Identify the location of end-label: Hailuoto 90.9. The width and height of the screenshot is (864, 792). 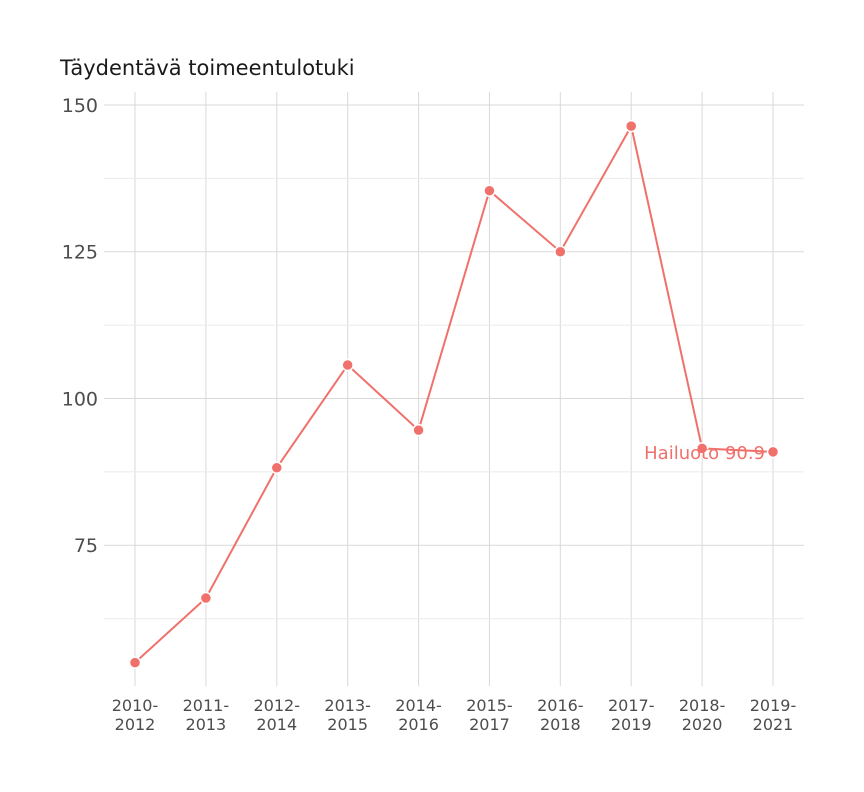
(704, 453).